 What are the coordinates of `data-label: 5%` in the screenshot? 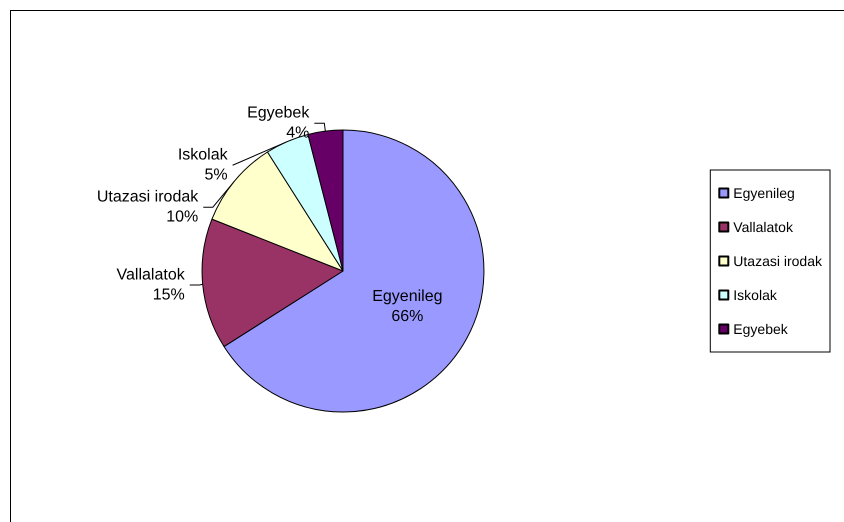 It's located at (216, 175).